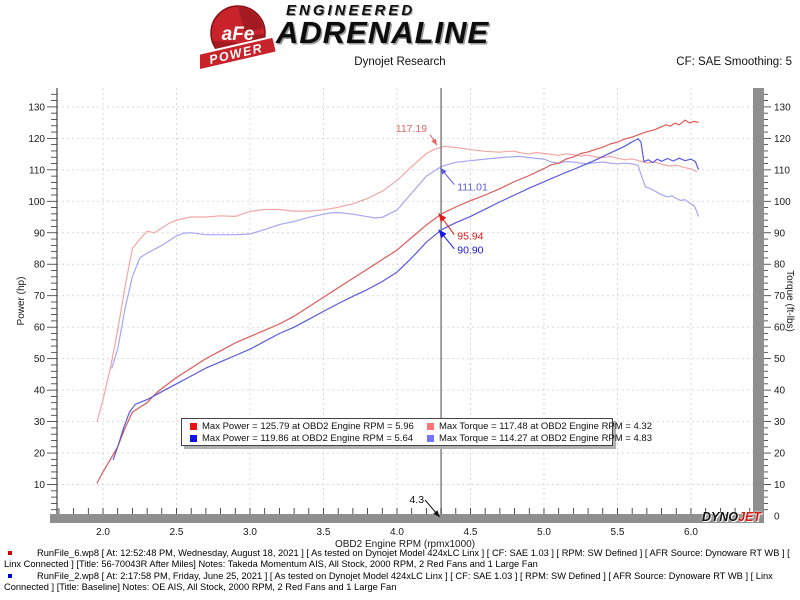  What do you see at coordinates (351, 10) in the screenshot?
I see `brand-engineered-text: ENGINEERED` at bounding box center [351, 10].